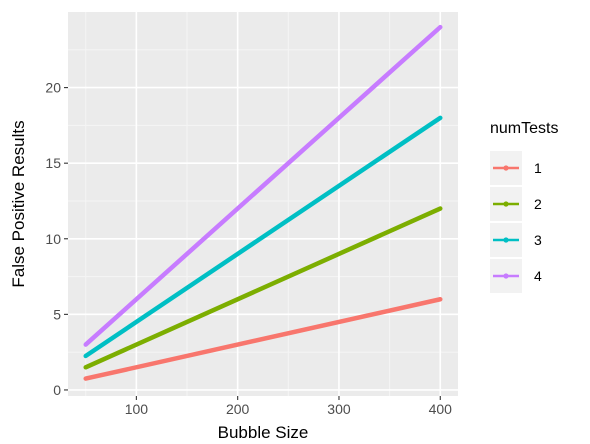 The width and height of the screenshot is (590, 444). I want to click on legend-items: 1 2 3 4, so click(516, 222).